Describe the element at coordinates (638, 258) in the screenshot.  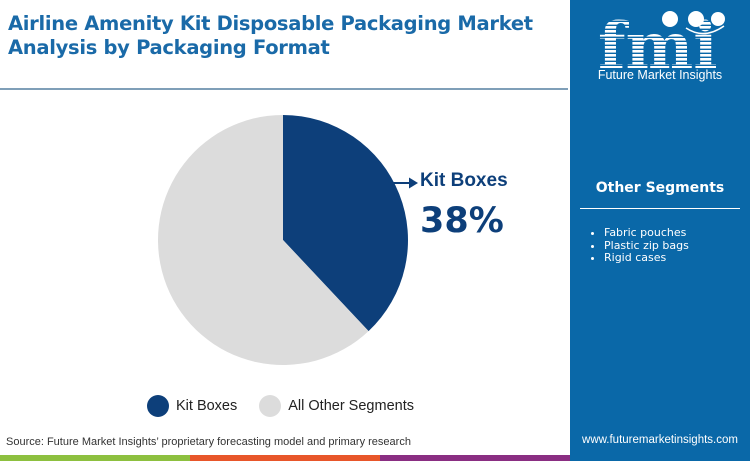
I see `segment-item: Rigid cases` at that location.